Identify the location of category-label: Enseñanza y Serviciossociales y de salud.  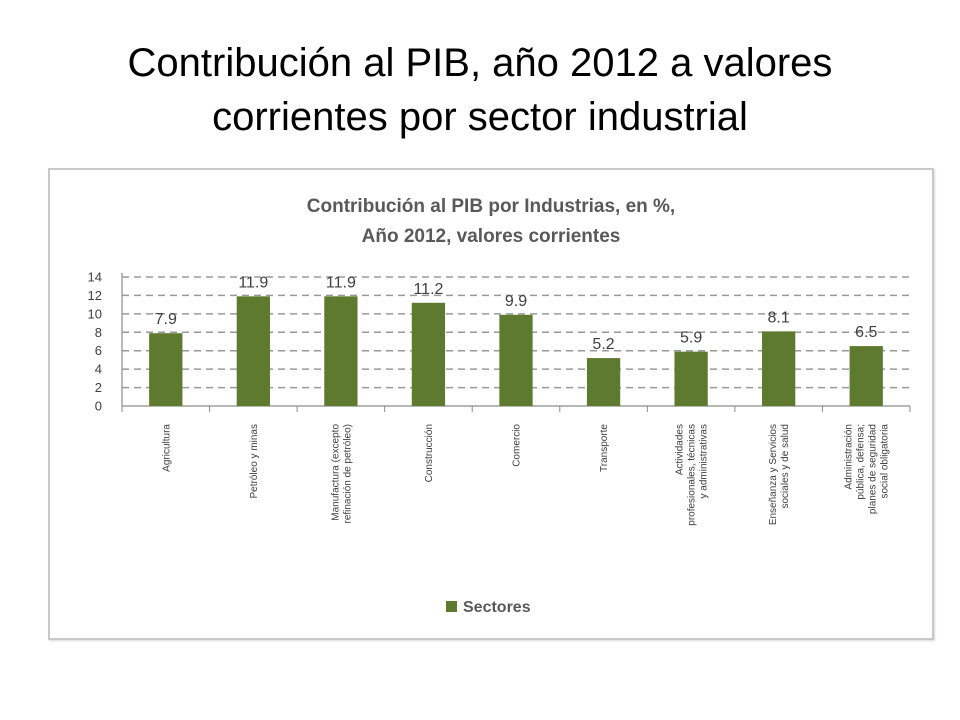
(779, 474).